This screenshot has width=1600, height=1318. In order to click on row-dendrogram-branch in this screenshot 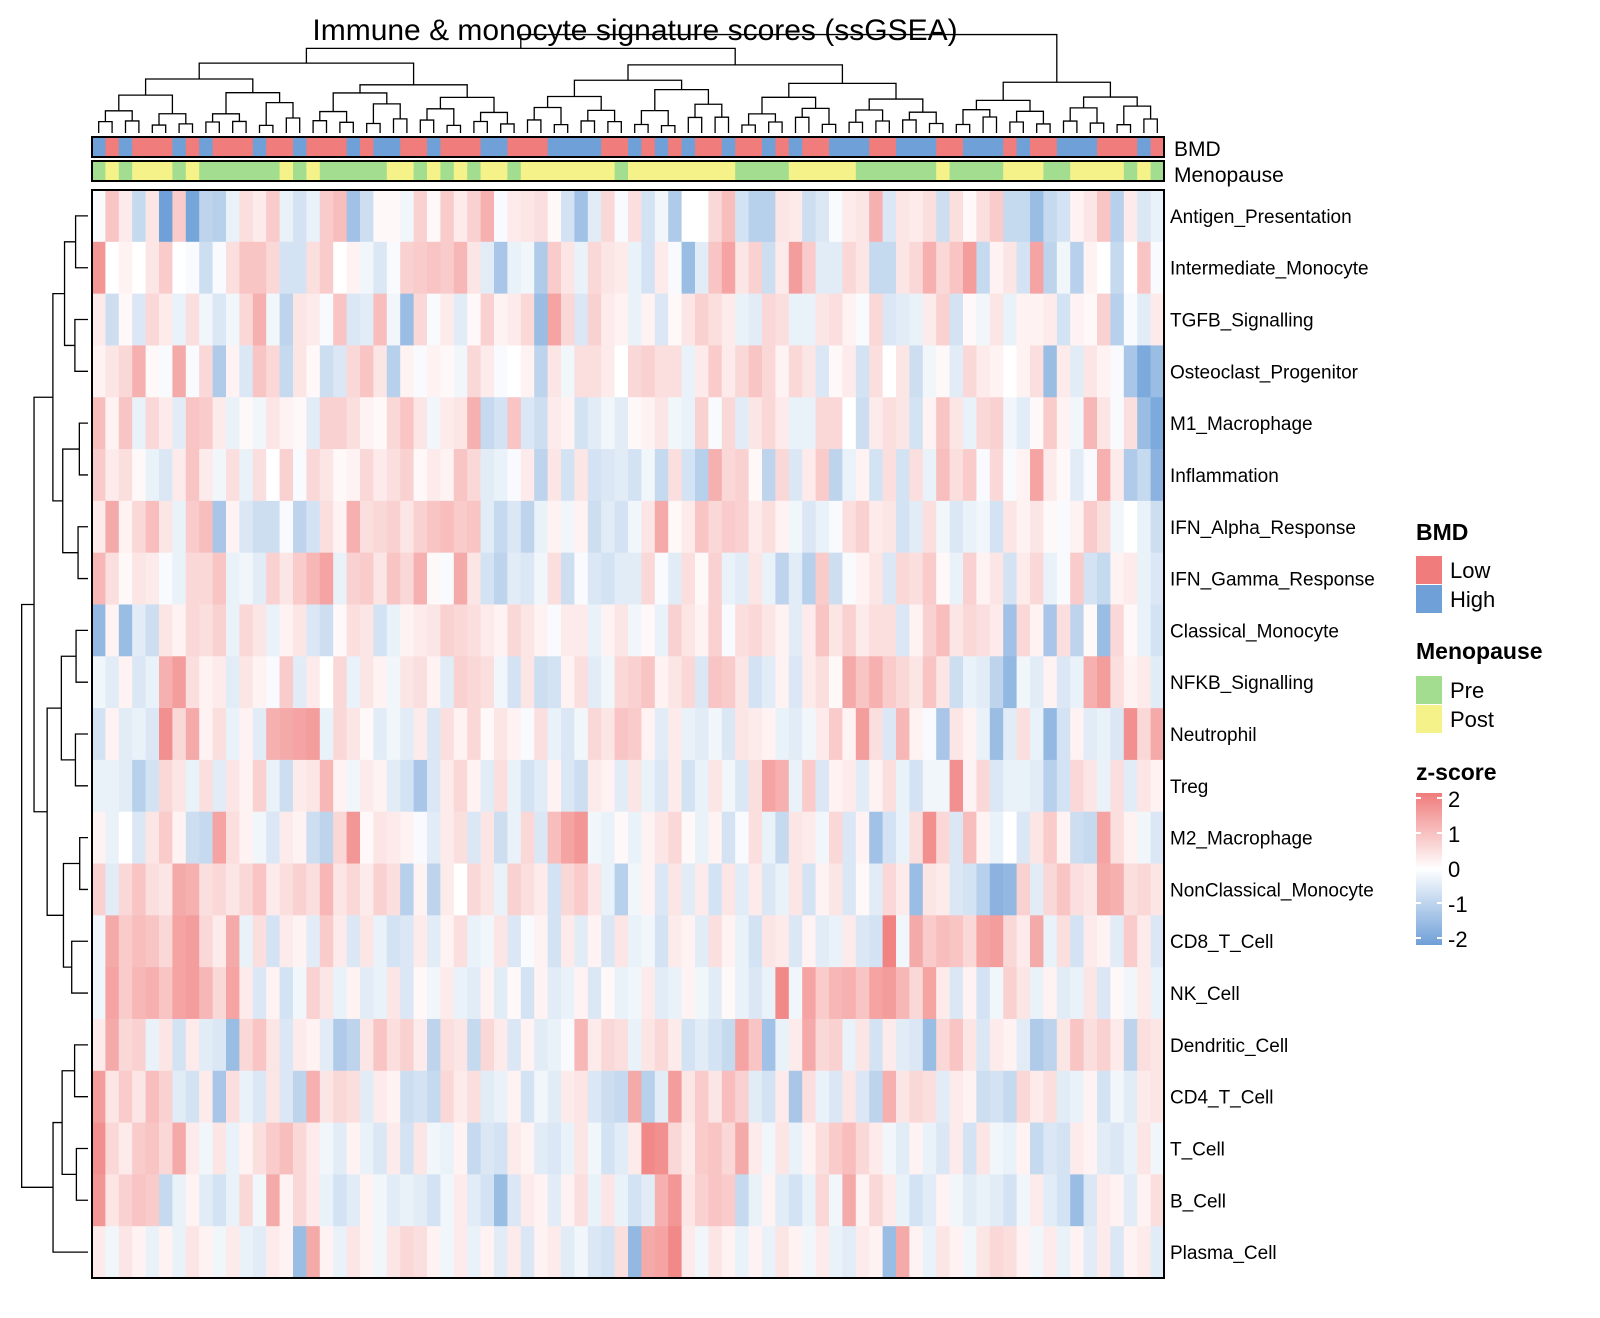, I will do `click(81, 1174)`.